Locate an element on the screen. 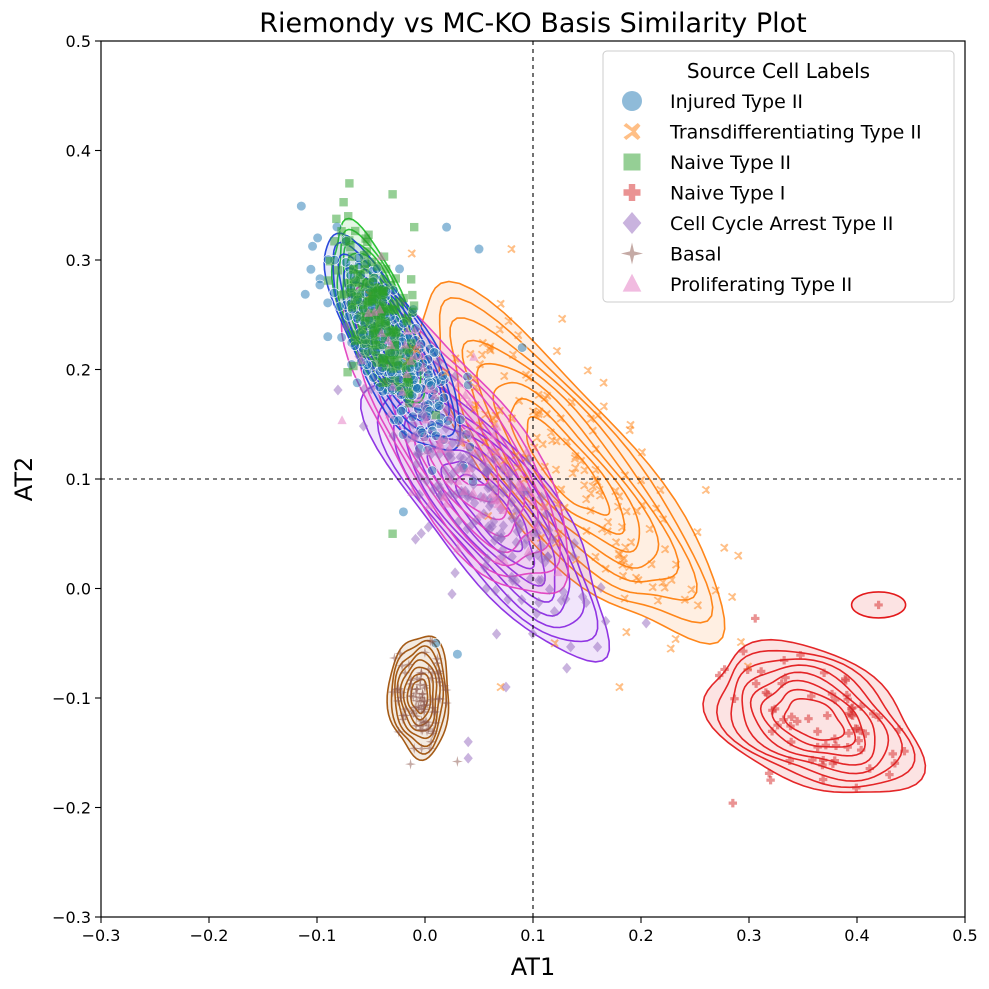 This screenshot has width=989, height=989. legend-label-proliferating-type-ii: Proliferating Type II is located at coordinates (761, 285).